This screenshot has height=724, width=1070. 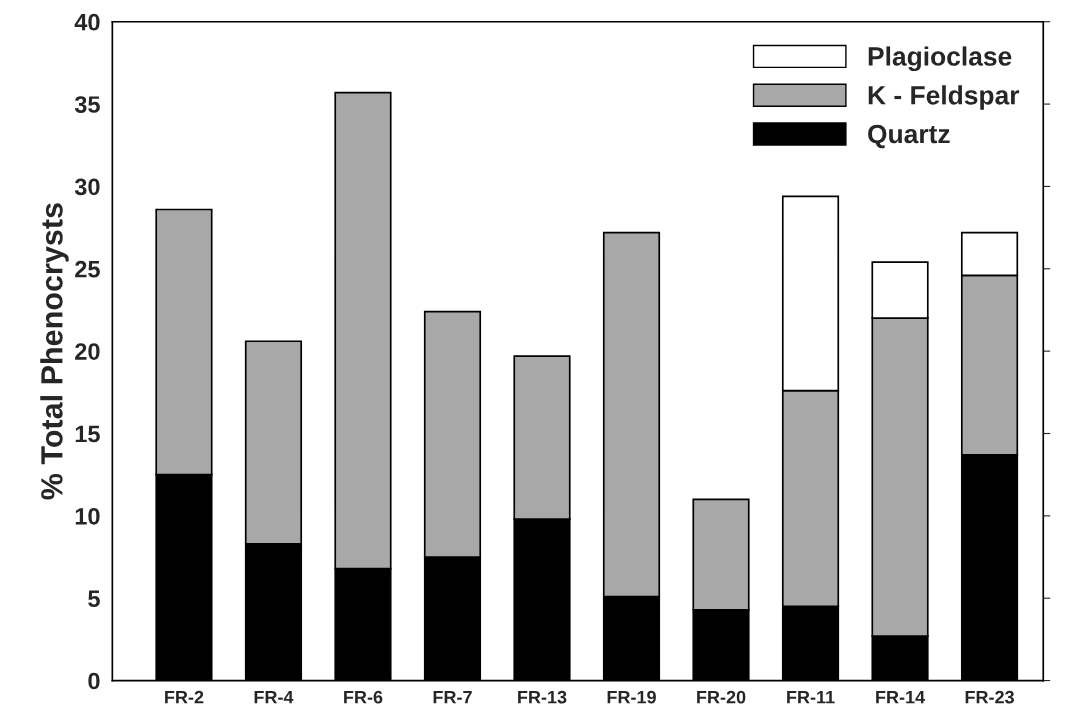 I want to click on legend-label: Plagioclase, so click(x=940, y=59).